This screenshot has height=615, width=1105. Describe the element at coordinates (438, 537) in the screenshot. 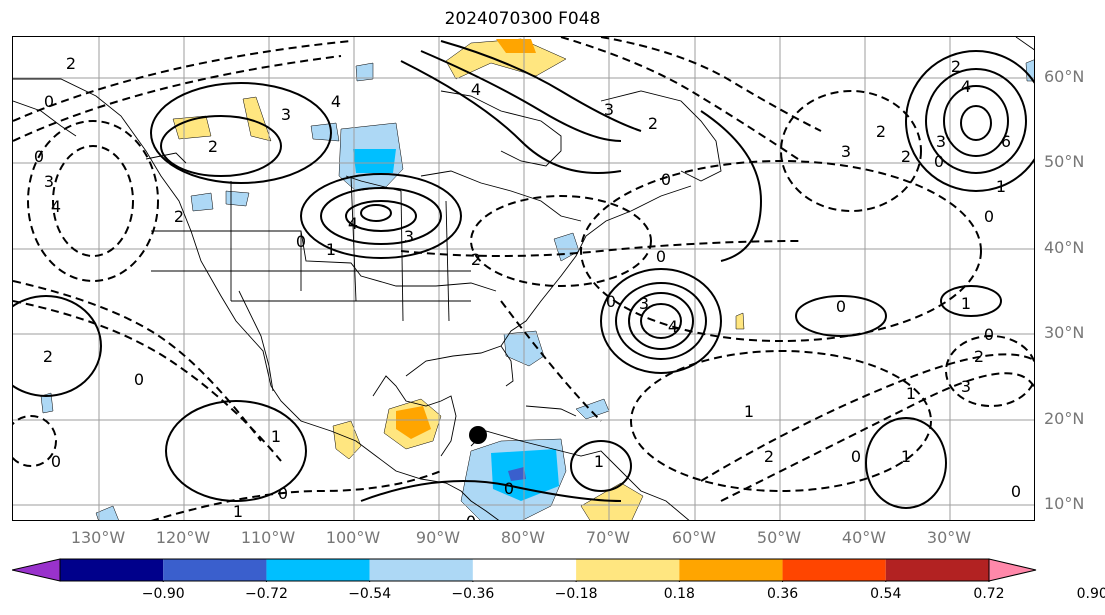

I see `lon-label-90w: 90°W` at that location.